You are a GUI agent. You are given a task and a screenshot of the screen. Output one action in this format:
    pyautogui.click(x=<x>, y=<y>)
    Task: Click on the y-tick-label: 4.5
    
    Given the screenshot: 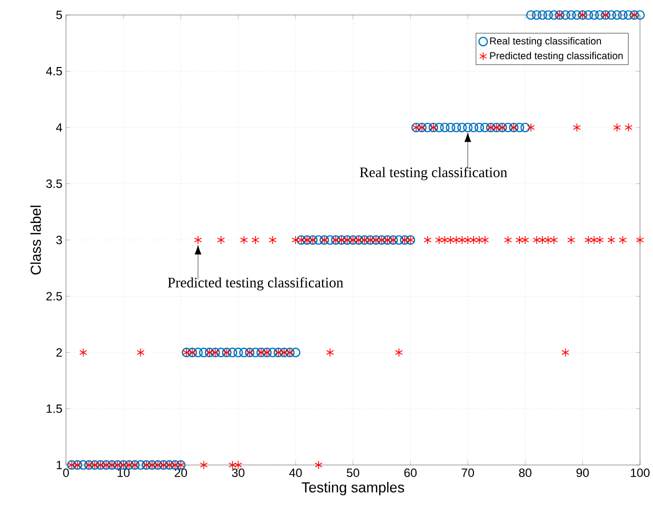 What is the action you would take?
    pyautogui.click(x=54, y=71)
    